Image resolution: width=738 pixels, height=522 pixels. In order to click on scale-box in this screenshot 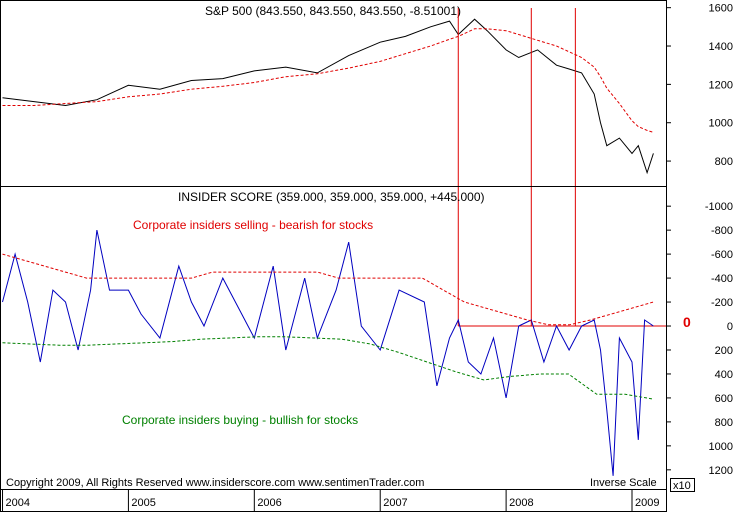, I will do `click(682, 485)`.